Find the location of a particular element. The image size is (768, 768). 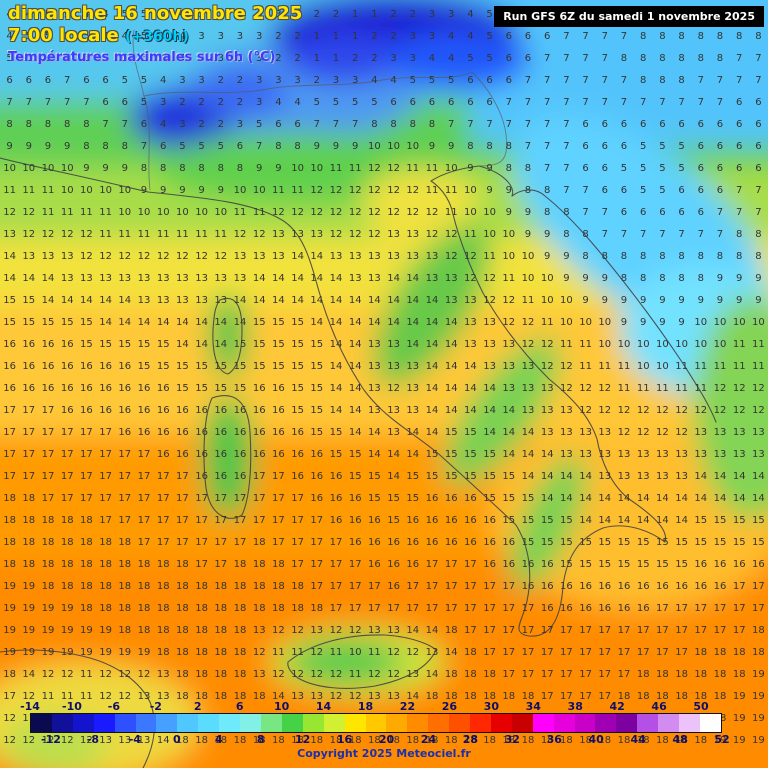

temp-value: 2 is located at coordinates (201, 102).